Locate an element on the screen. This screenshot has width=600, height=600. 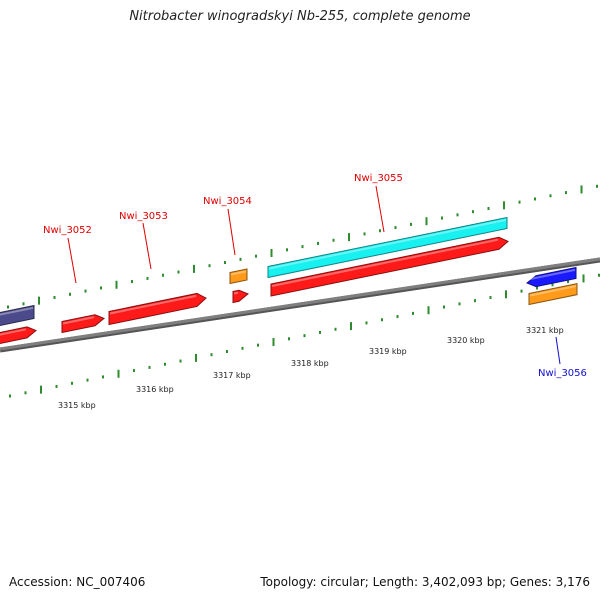
gene-label: Nwi_3055 is located at coordinates (378, 178).